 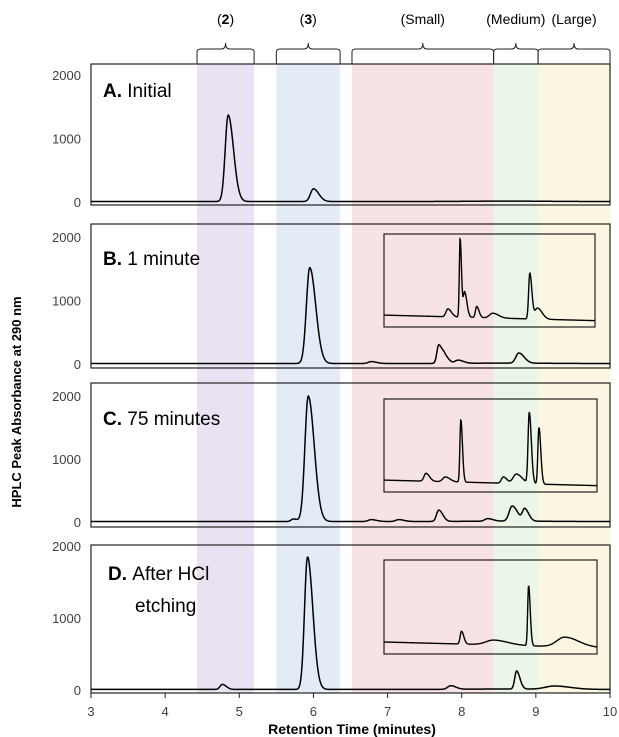 I want to click on inset-frame-C, so click(x=490, y=445).